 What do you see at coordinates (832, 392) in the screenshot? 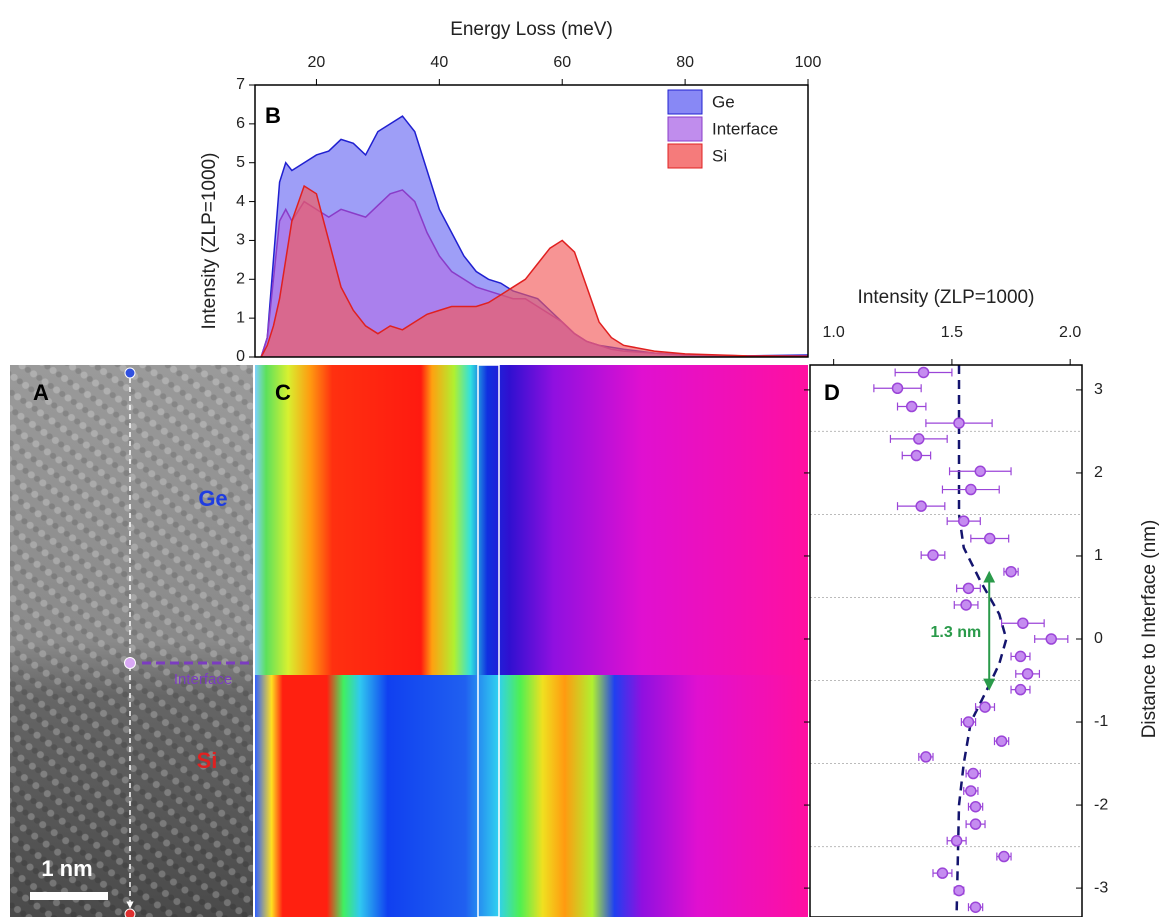
I see `panel-label: D` at bounding box center [832, 392].